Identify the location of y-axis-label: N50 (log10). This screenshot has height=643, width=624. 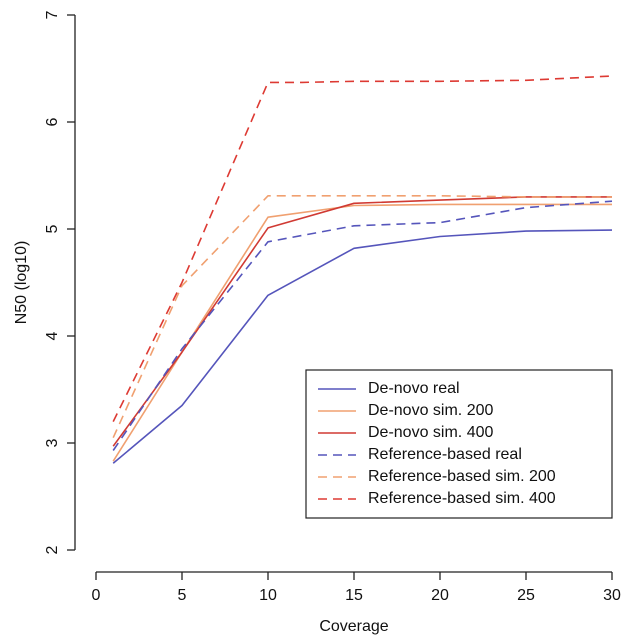
(21, 283).